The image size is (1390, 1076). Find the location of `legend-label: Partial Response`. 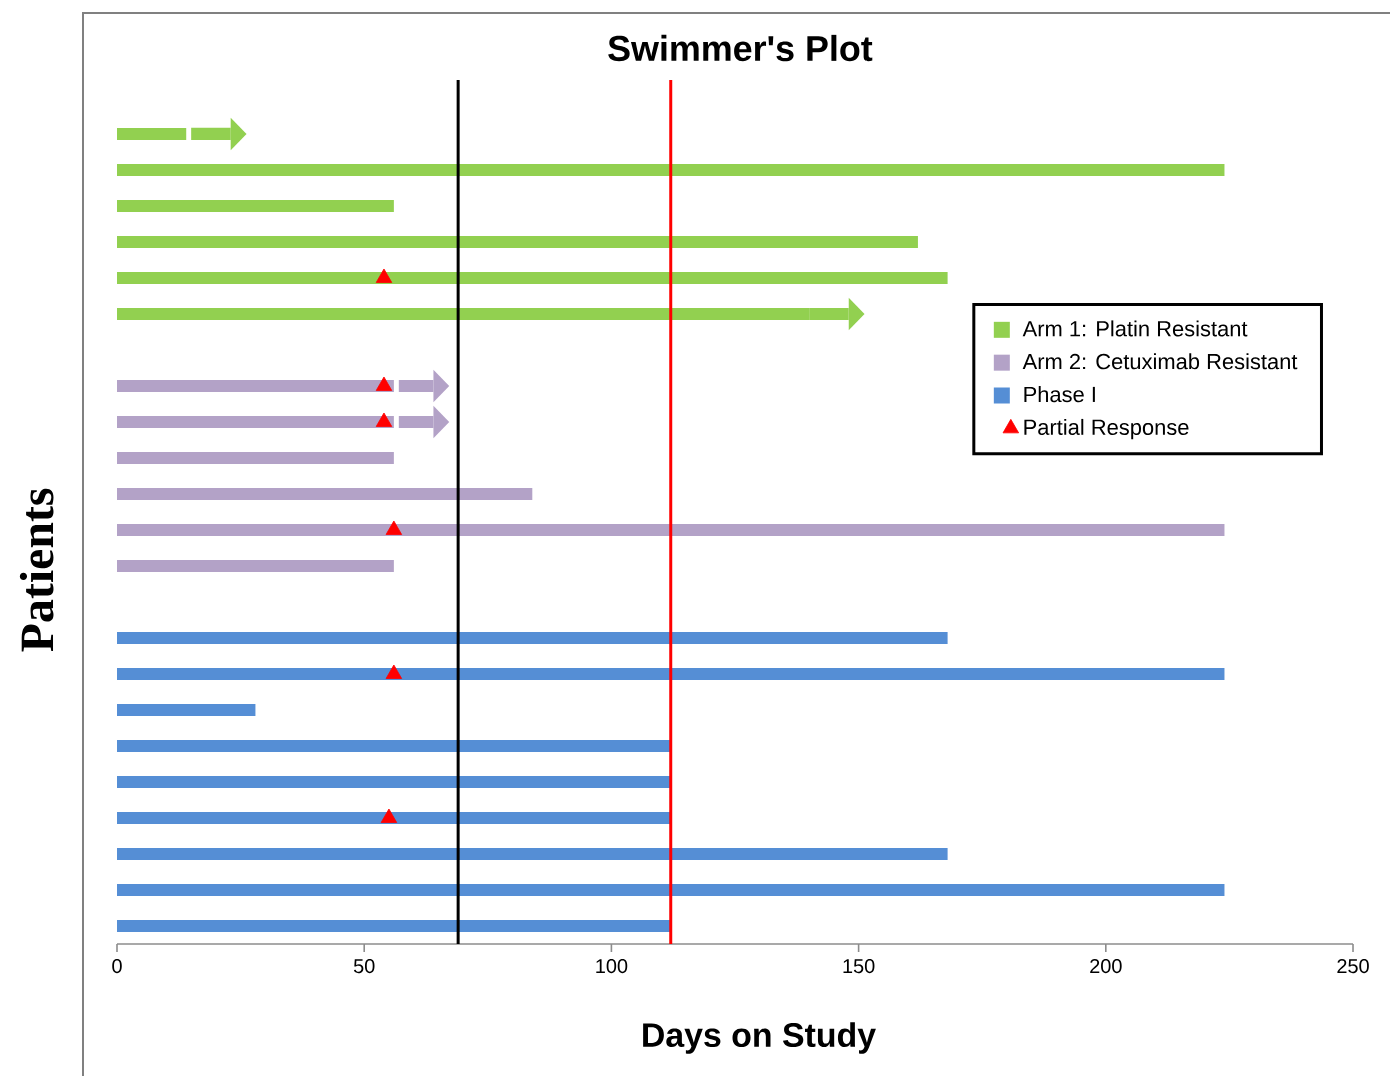

legend-label: Partial Response is located at coordinates (1106, 429).